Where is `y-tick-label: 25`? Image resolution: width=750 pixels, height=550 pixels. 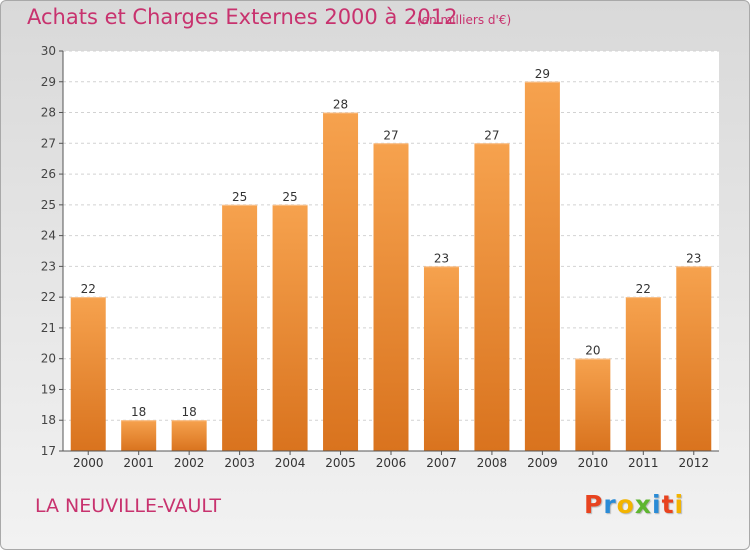 y-tick-label: 25 is located at coordinates (48, 205).